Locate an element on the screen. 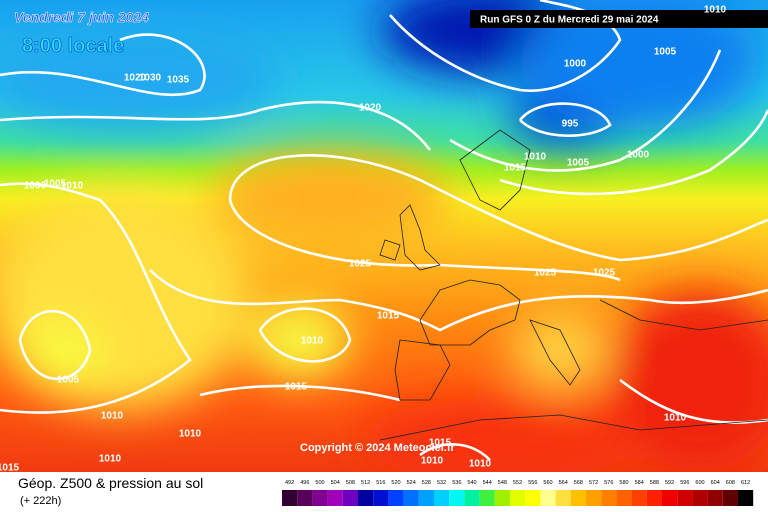 The width and height of the screenshot is (768, 512). copyright: Copyright © 2024 Meteociel.fr is located at coordinates (378, 448).